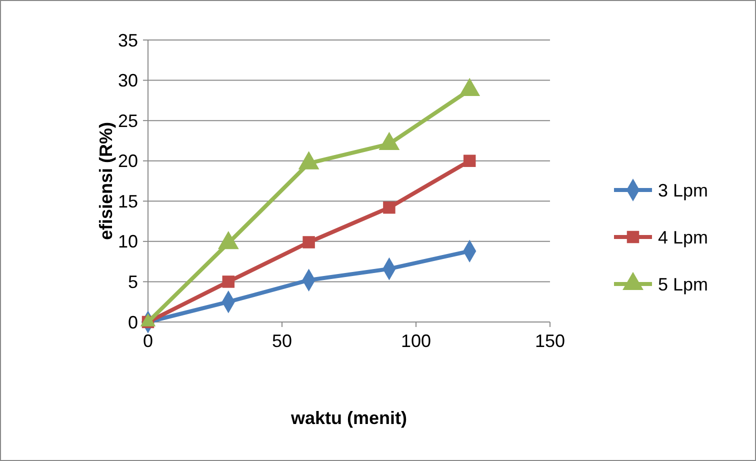 This screenshot has height=461, width=756. I want to click on y-tick-label: 15, so click(128, 201).